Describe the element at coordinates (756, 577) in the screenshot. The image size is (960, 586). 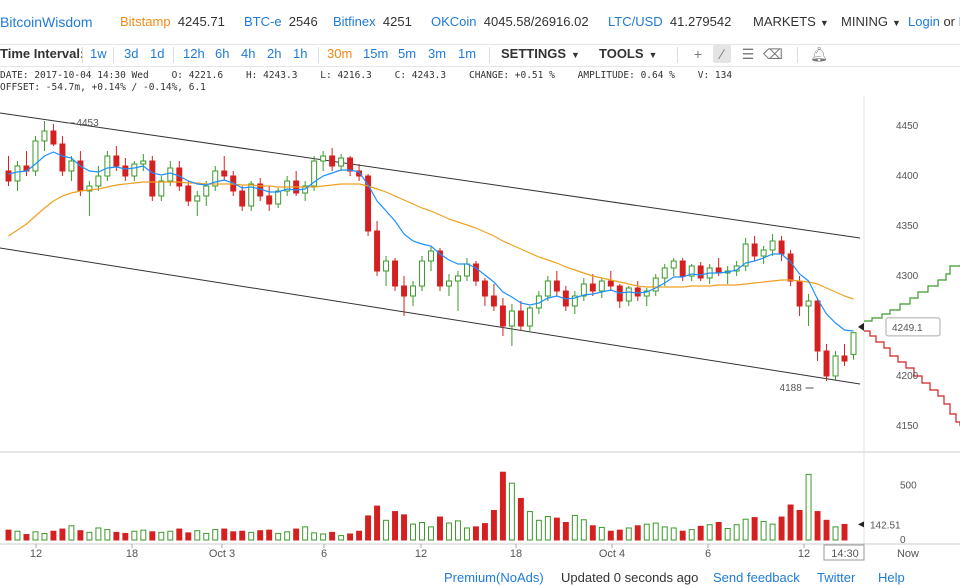
I see `feedback-link: Send feedback` at that location.